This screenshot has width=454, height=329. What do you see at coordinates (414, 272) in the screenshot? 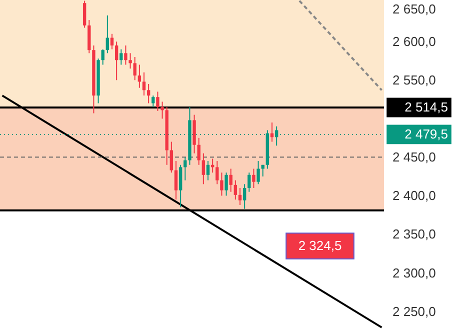
I see `y-tick-label: 2 300,0` at bounding box center [414, 272].